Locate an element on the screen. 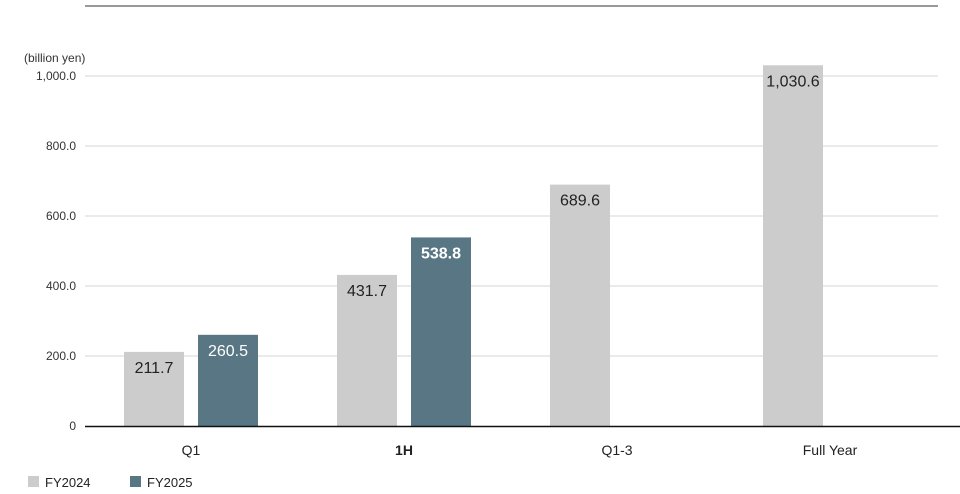  legend-label: FY2024 is located at coordinates (68, 482).